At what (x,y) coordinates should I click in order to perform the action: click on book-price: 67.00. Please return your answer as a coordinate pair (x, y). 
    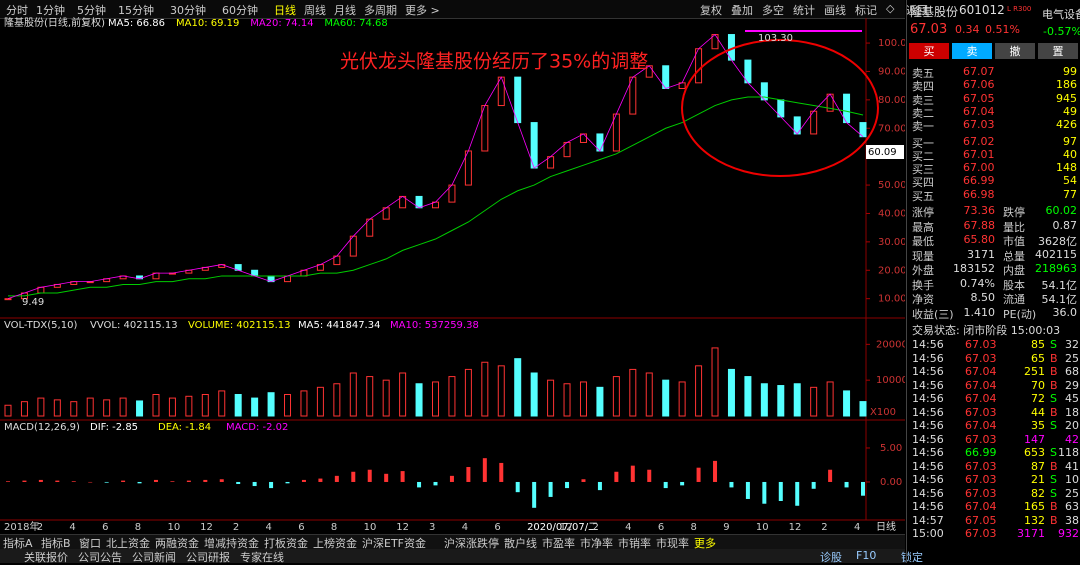
    Looking at the image, I should click on (979, 168).